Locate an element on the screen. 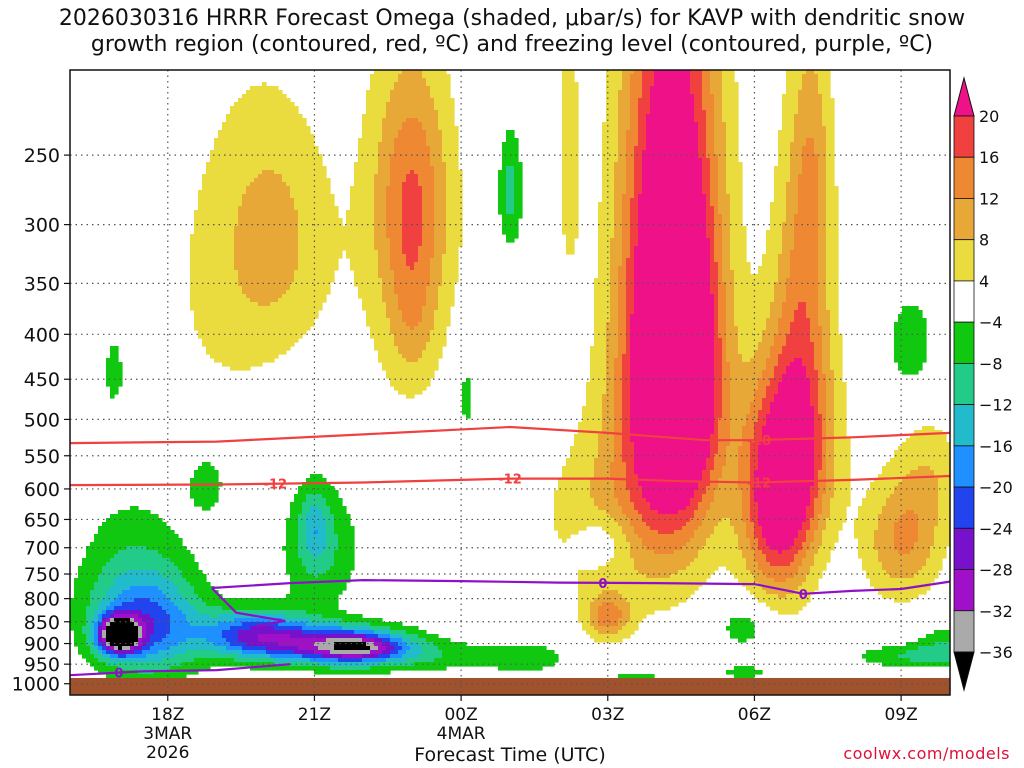 The width and height of the screenshot is (1024, 768). x-tick-date: 3MAR is located at coordinates (167, 734).